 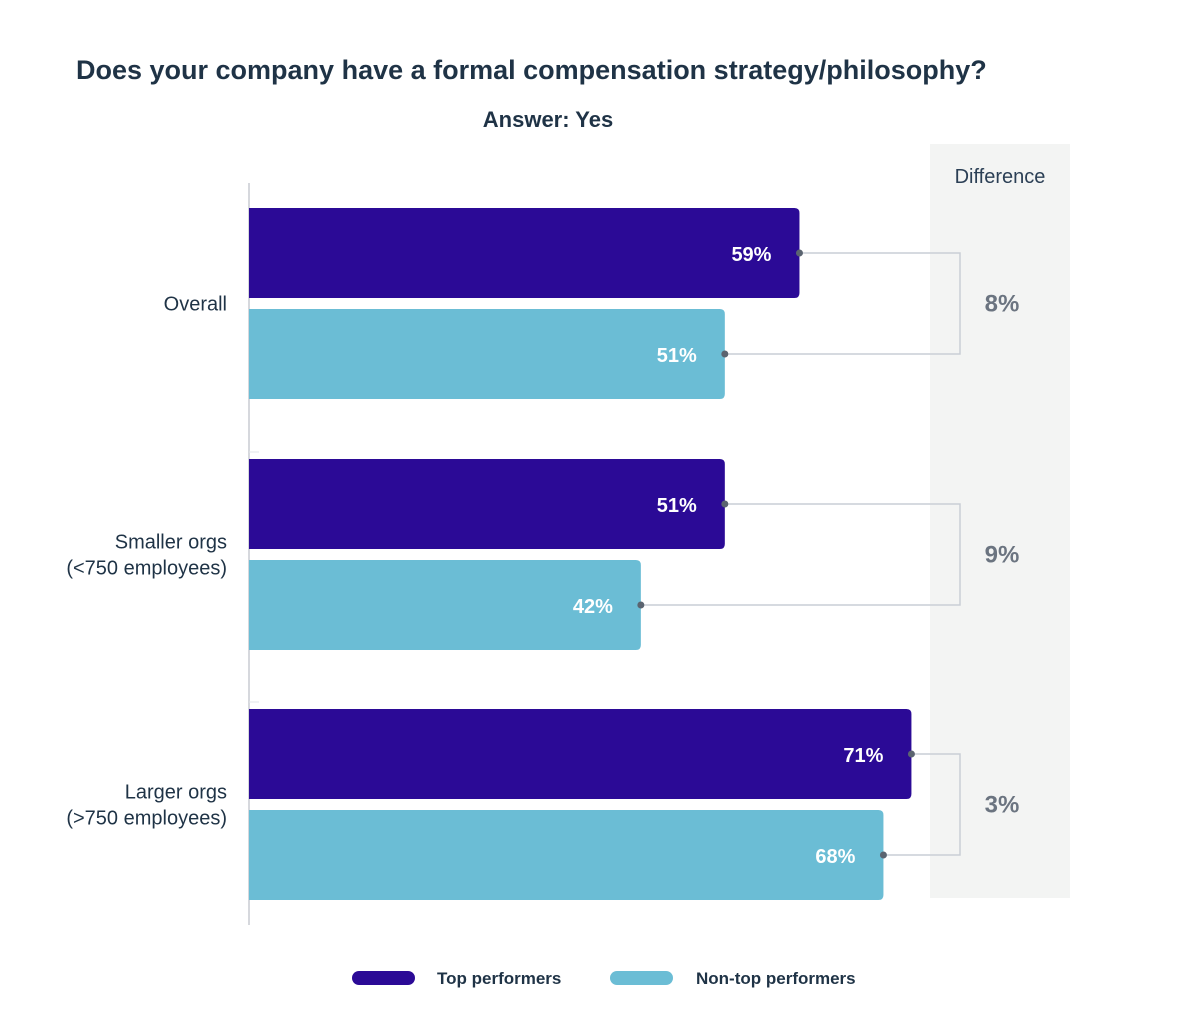 I want to click on bar-value-label: 59%, so click(x=751, y=255).